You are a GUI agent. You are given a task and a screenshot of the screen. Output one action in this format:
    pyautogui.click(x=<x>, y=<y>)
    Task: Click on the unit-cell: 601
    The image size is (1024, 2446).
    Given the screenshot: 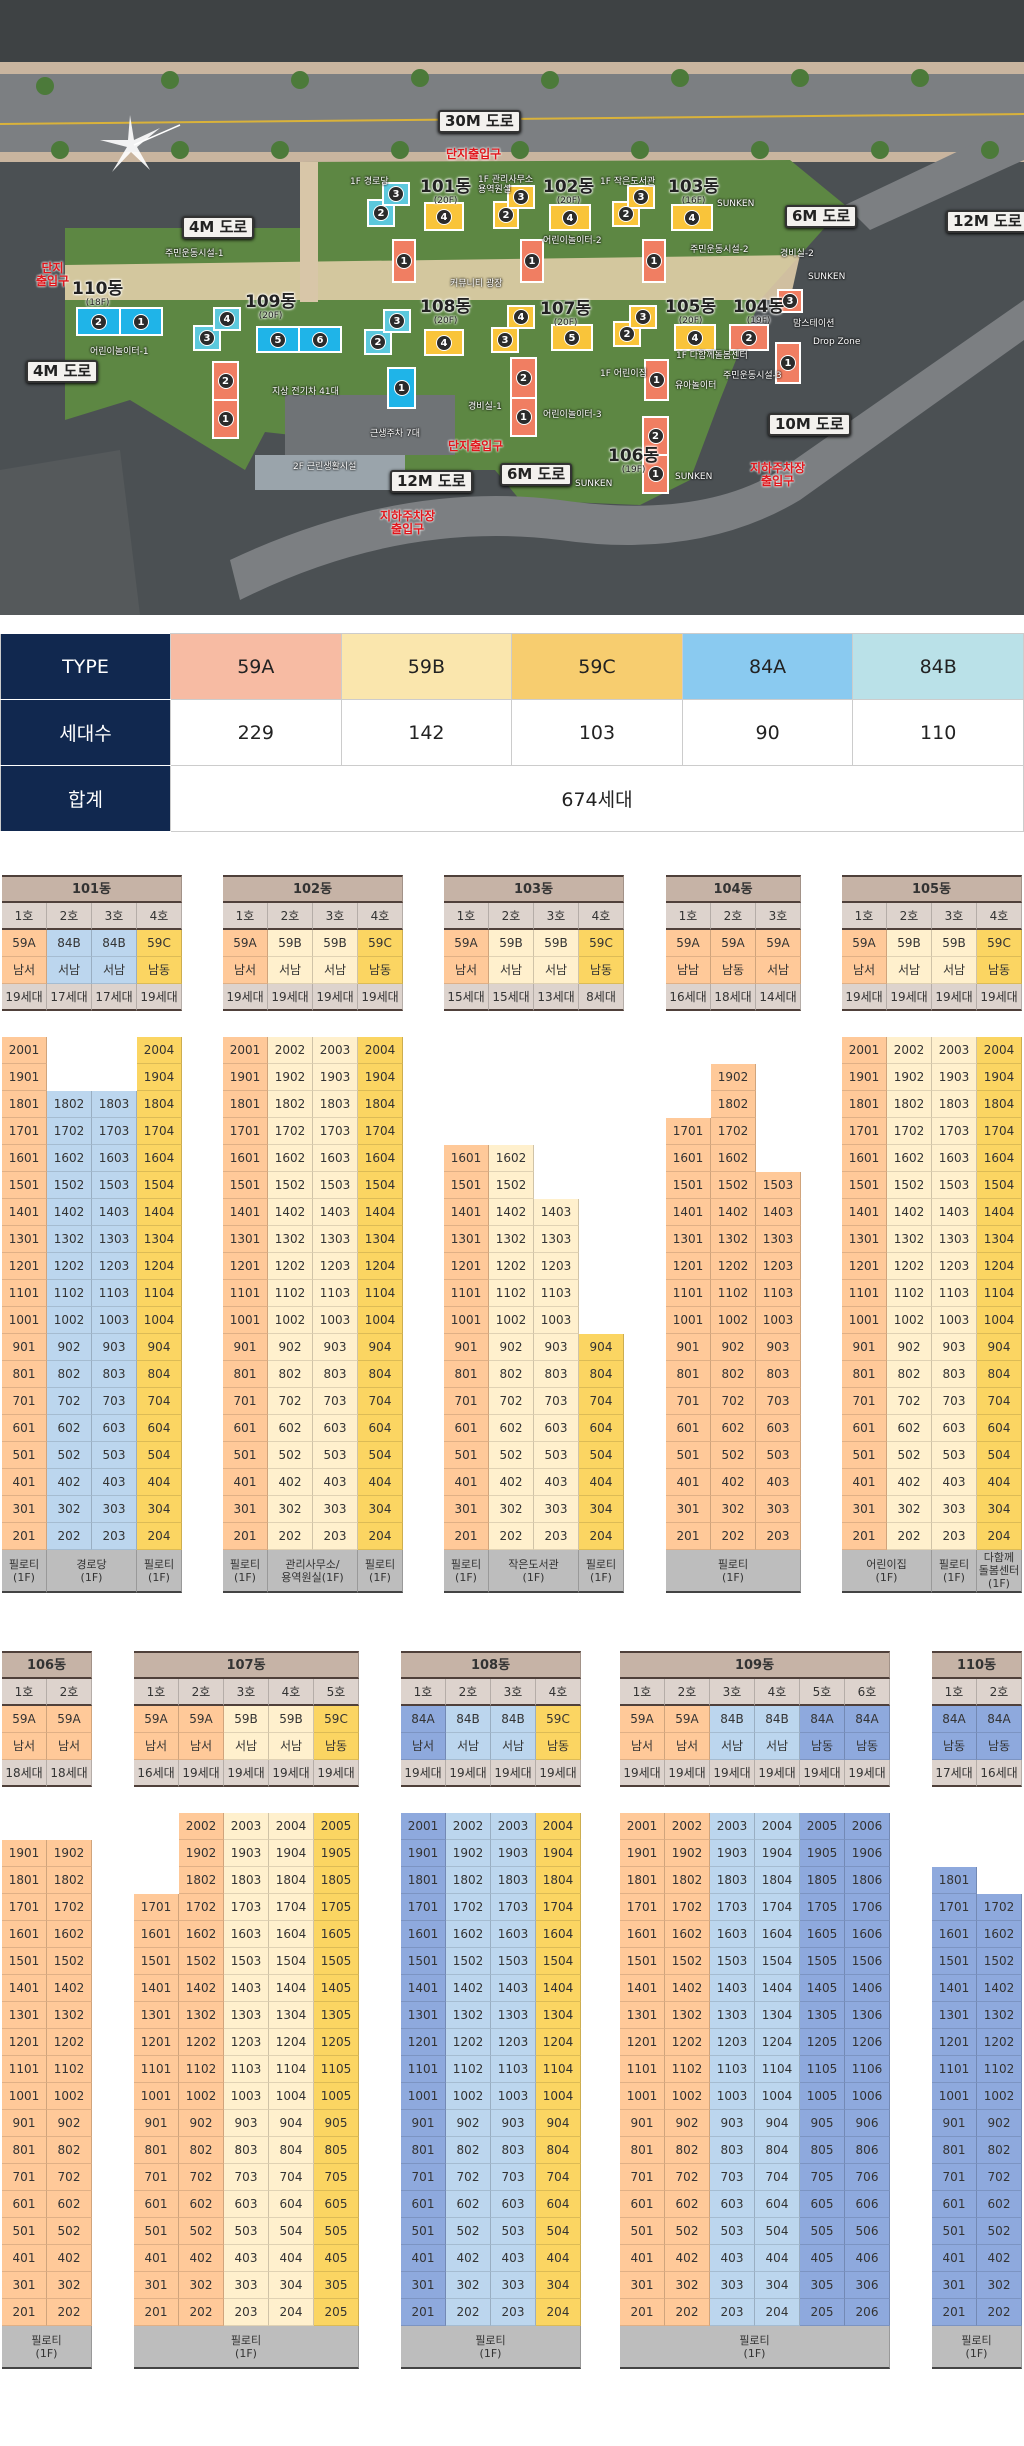 What is the action you would take?
    pyautogui.click(x=688, y=1428)
    